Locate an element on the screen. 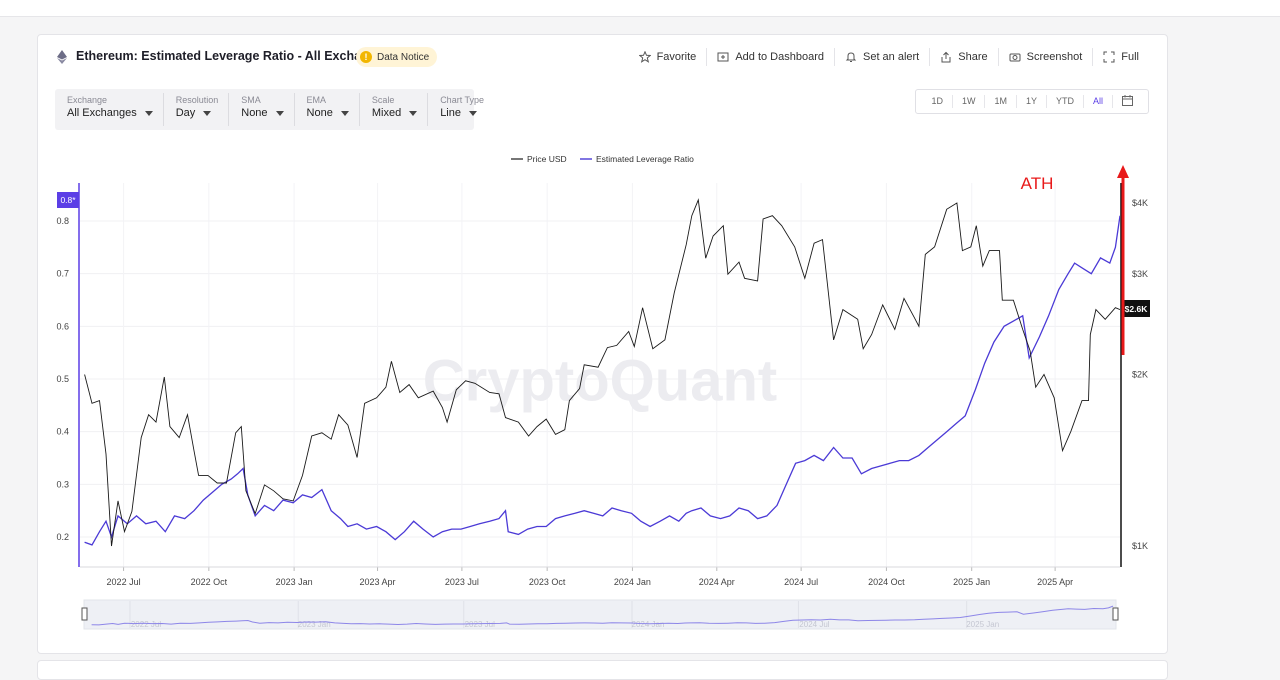 The height and width of the screenshot is (680, 1280). y-left-tick-label: 0.5 is located at coordinates (62, 379).